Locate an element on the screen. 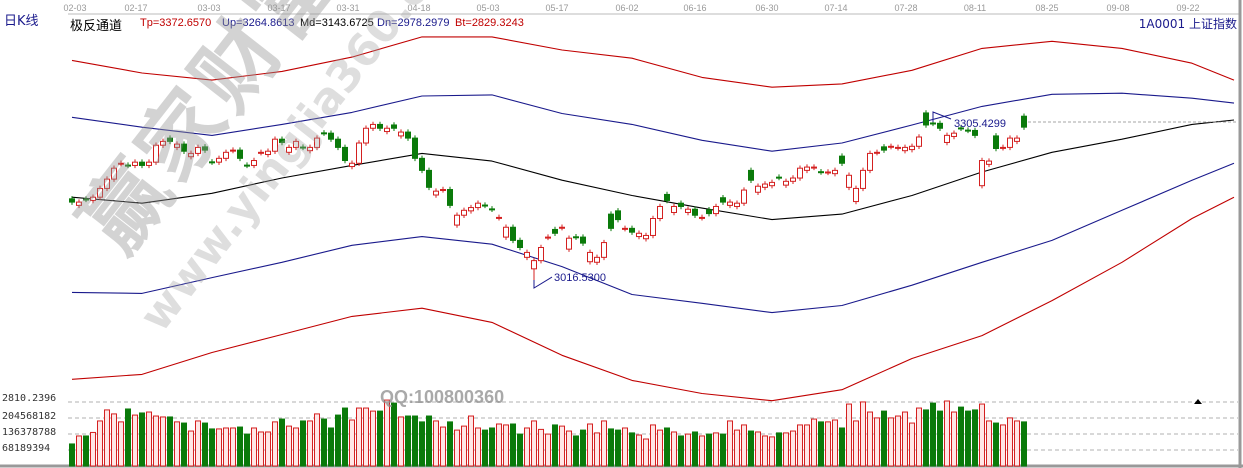  period-label: 日K线 is located at coordinates (21, 21).